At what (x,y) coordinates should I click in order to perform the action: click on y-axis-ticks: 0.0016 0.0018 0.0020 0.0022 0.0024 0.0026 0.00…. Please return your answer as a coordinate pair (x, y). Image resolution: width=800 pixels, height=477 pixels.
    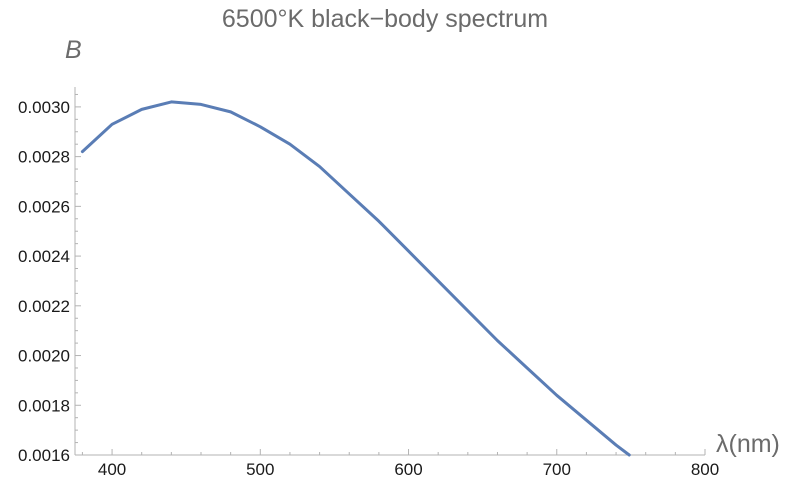
    Looking at the image, I should click on (49, 279).